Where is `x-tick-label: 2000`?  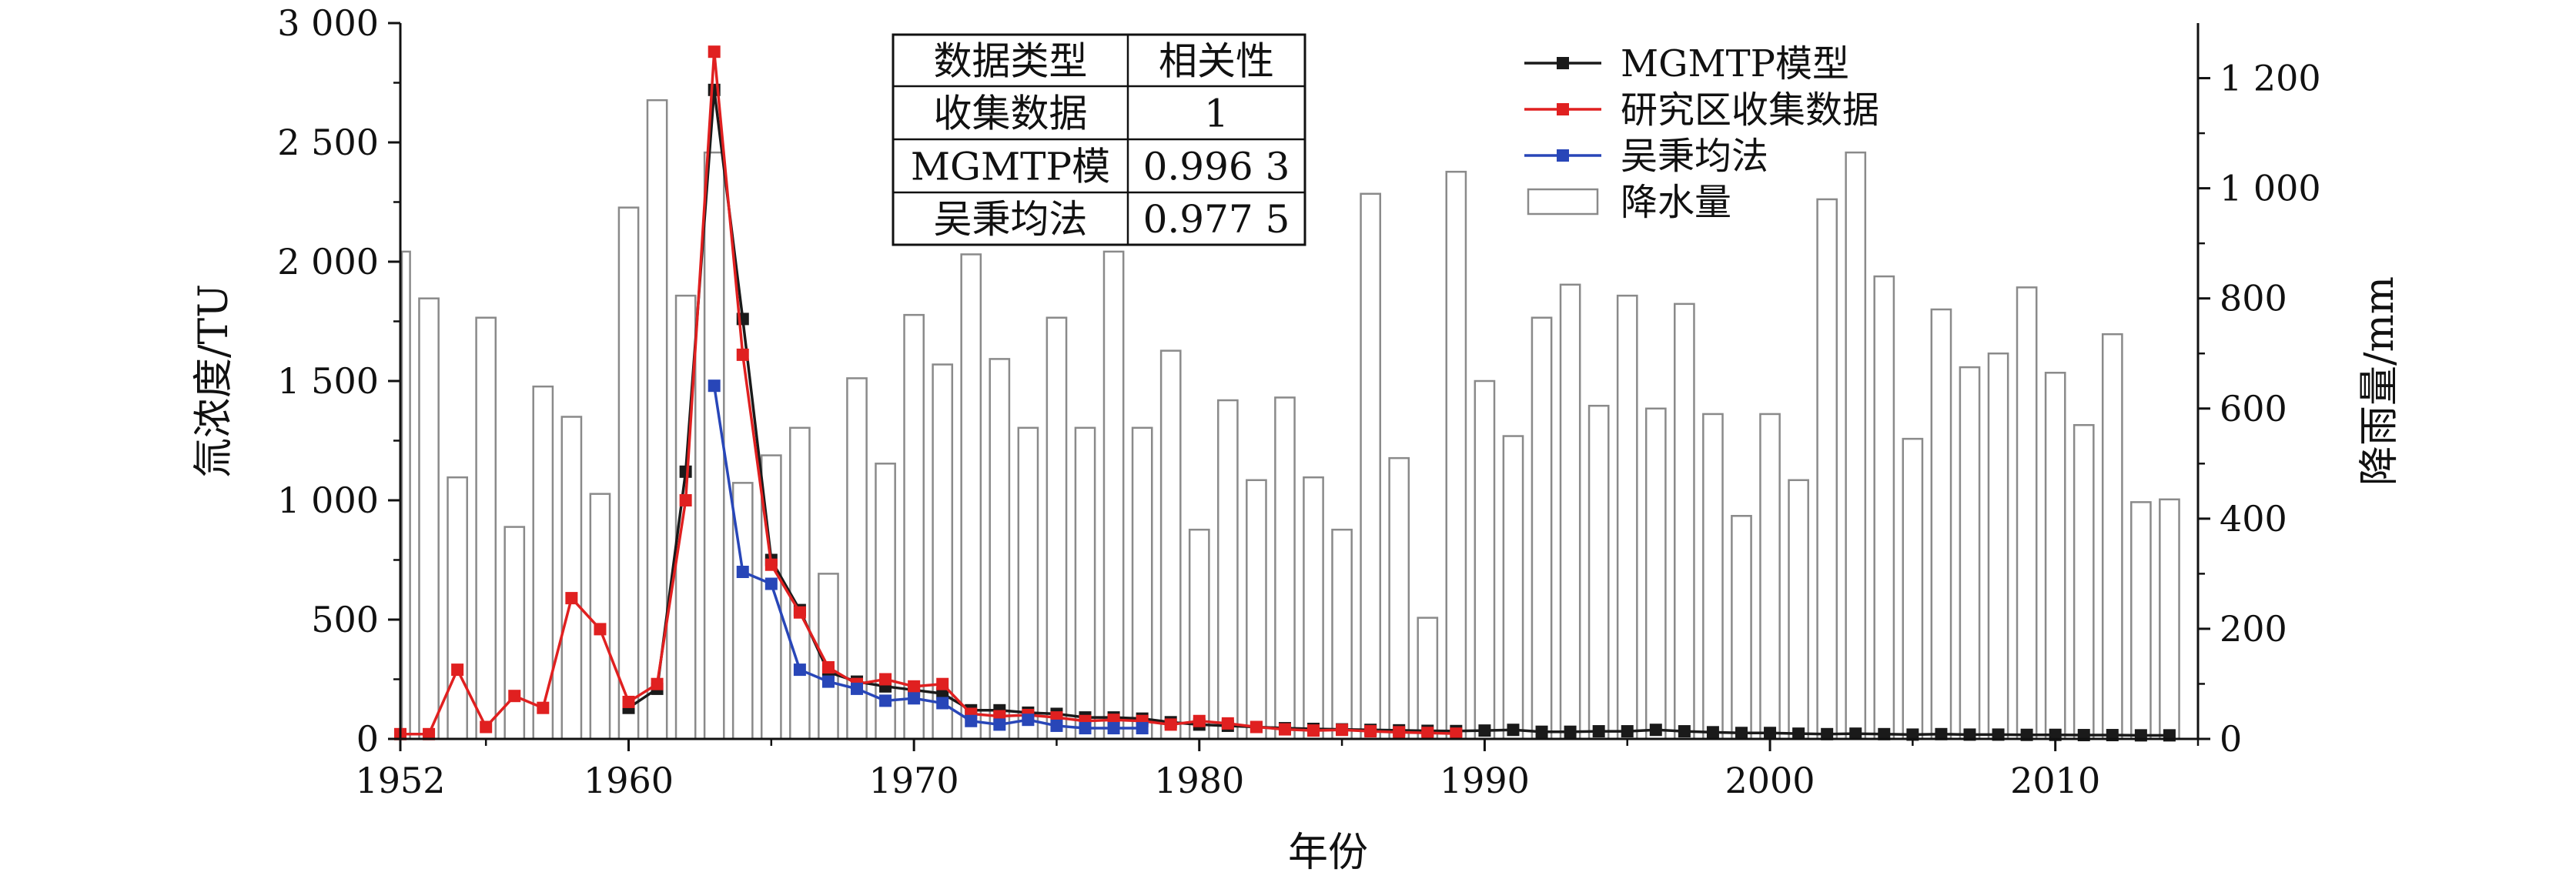 x-tick-label: 2000 is located at coordinates (1770, 781).